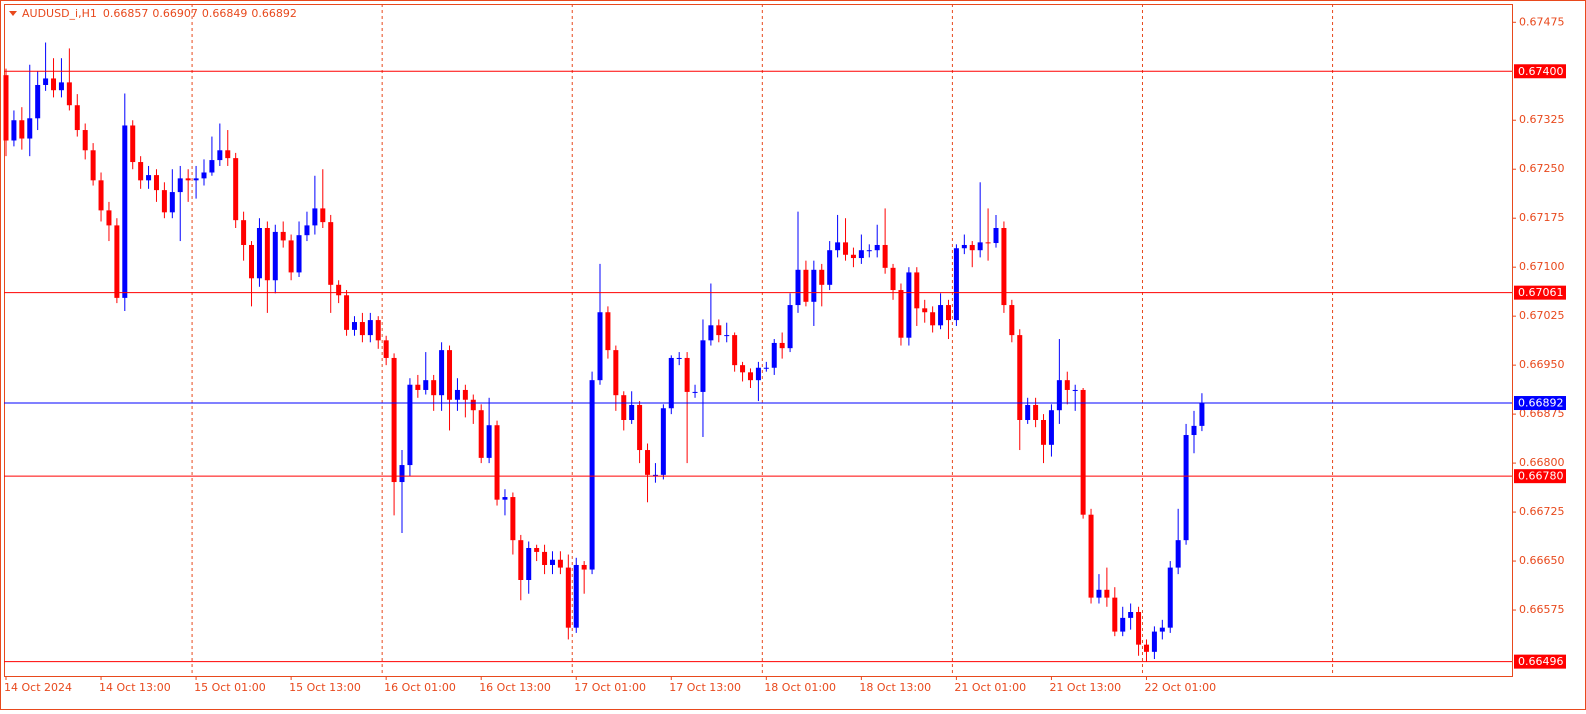 This screenshot has width=1586, height=714. Describe the element at coordinates (225, 13) in the screenshot. I see `header-value: 0.66849` at that location.